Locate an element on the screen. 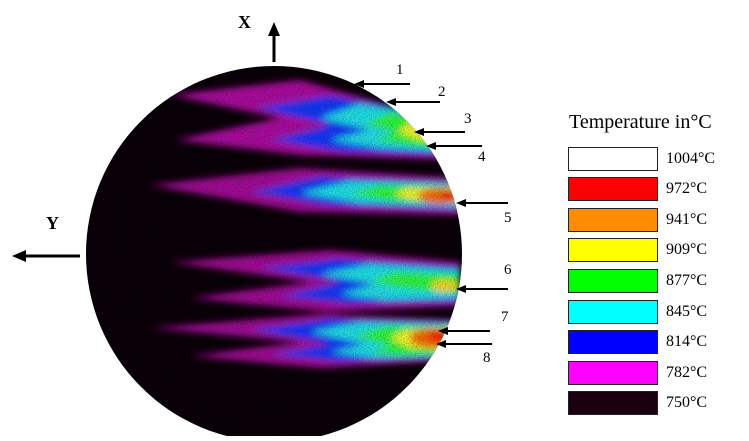 The image size is (749, 441). legend-label: 909°C is located at coordinates (687, 250).